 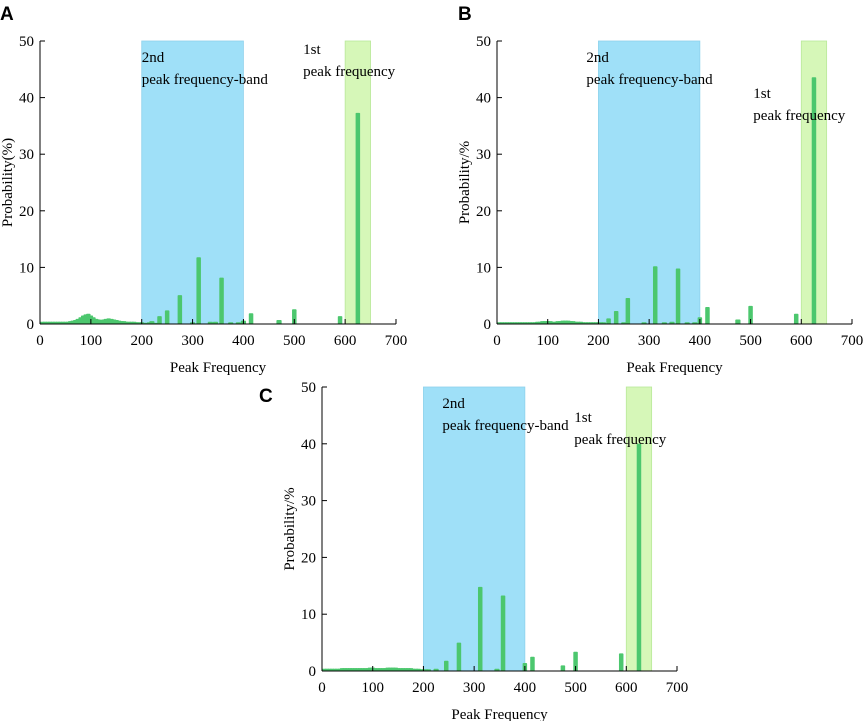 What do you see at coordinates (8, 182) in the screenshot?
I see `y-axis-label: Probability(%)` at bounding box center [8, 182].